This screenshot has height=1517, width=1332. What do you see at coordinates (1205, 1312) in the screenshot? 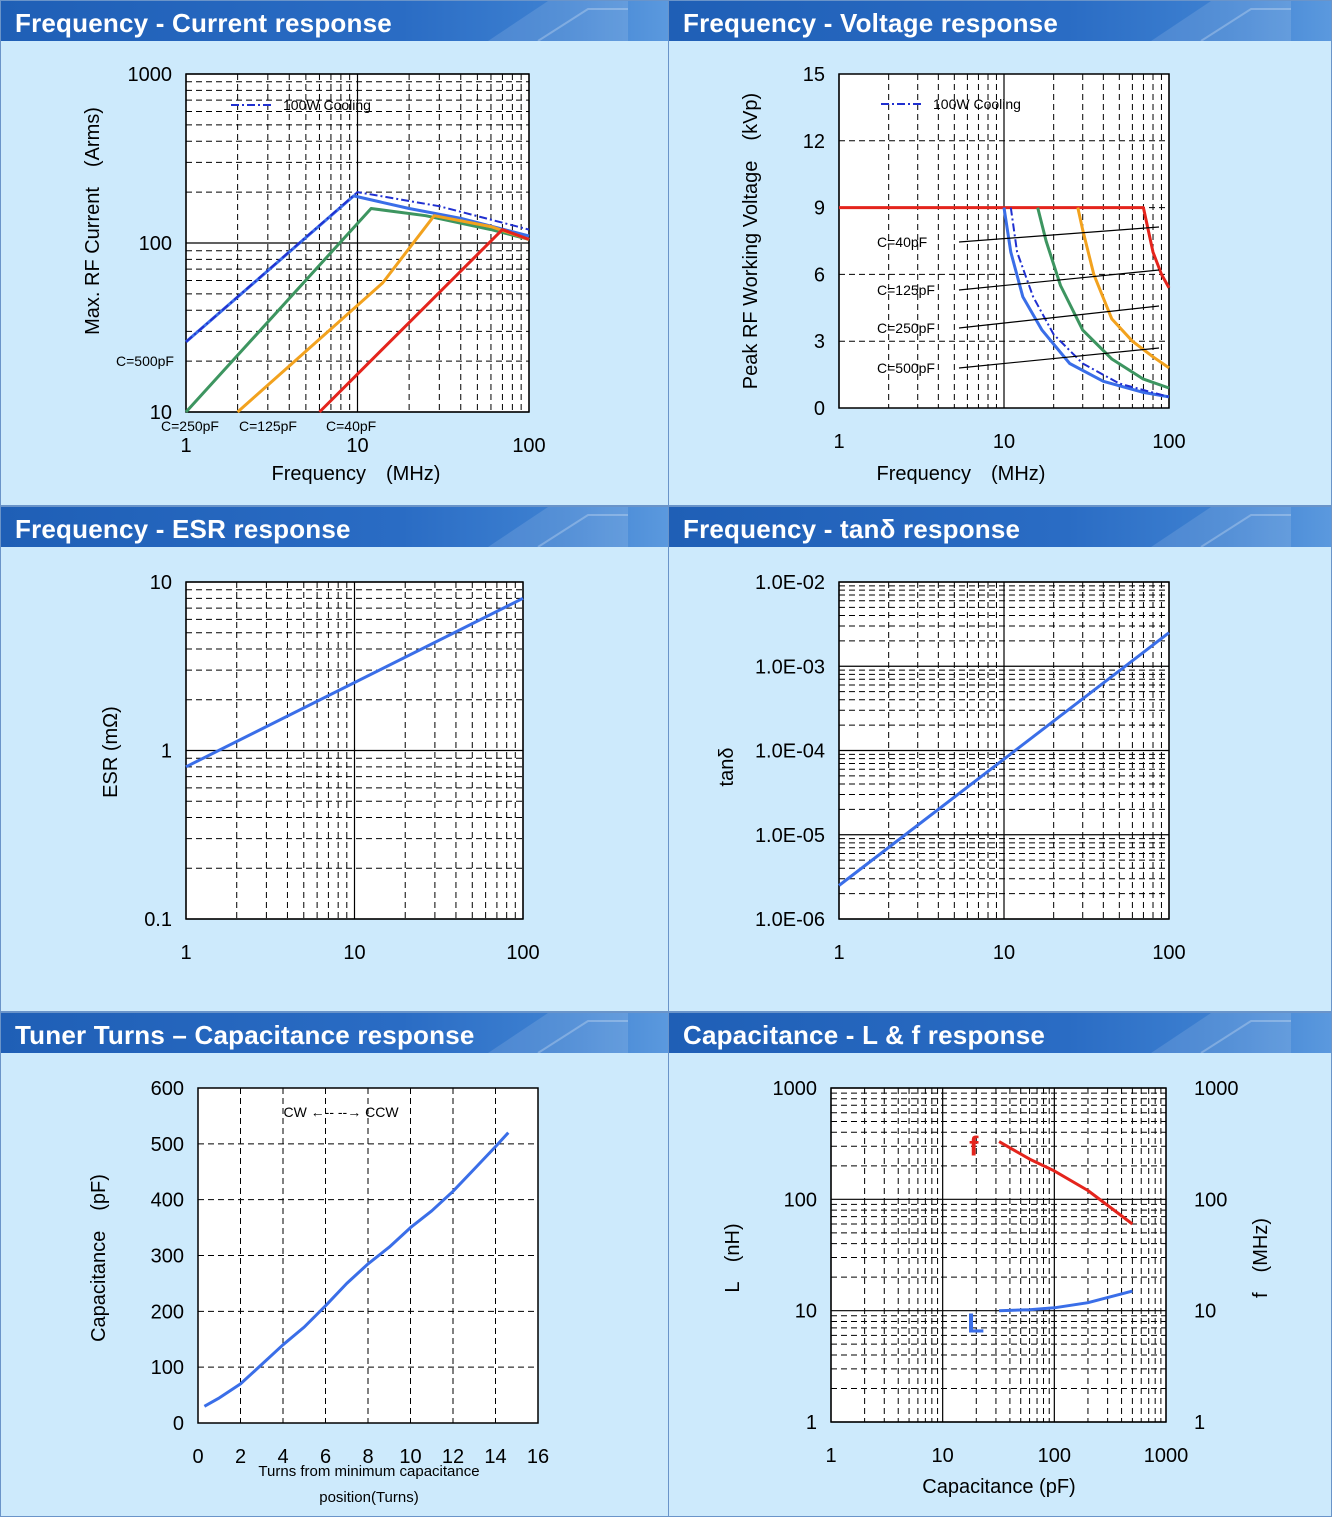
I see `y-right-tick-label: 10` at bounding box center [1205, 1312].